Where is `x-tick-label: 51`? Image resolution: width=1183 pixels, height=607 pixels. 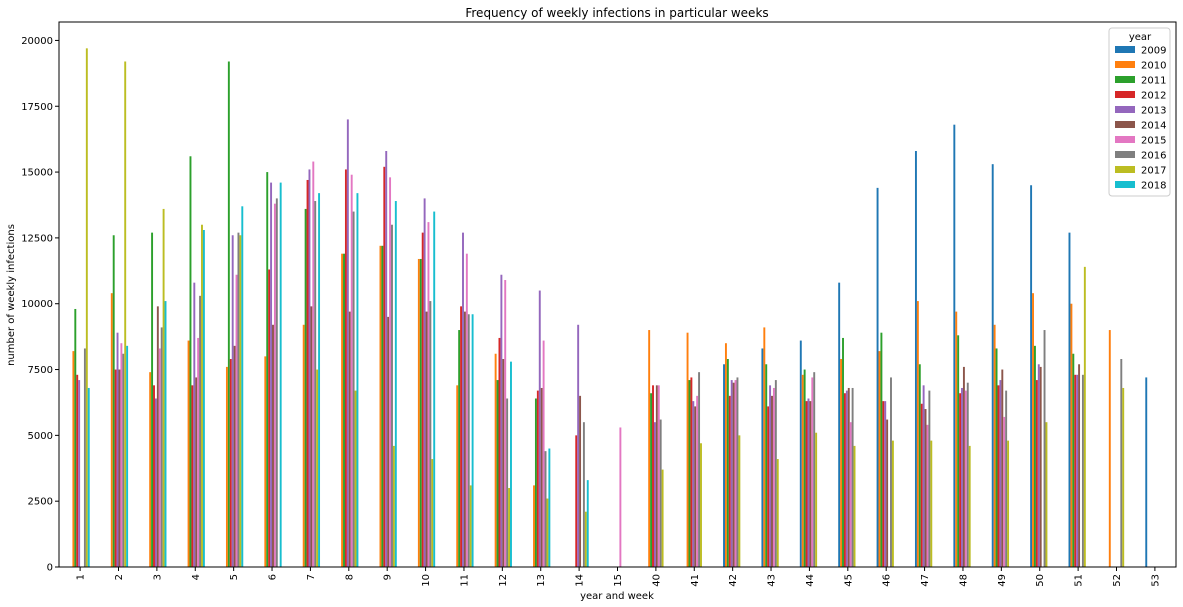
x-tick-label: 51 is located at coordinates (1079, 580).